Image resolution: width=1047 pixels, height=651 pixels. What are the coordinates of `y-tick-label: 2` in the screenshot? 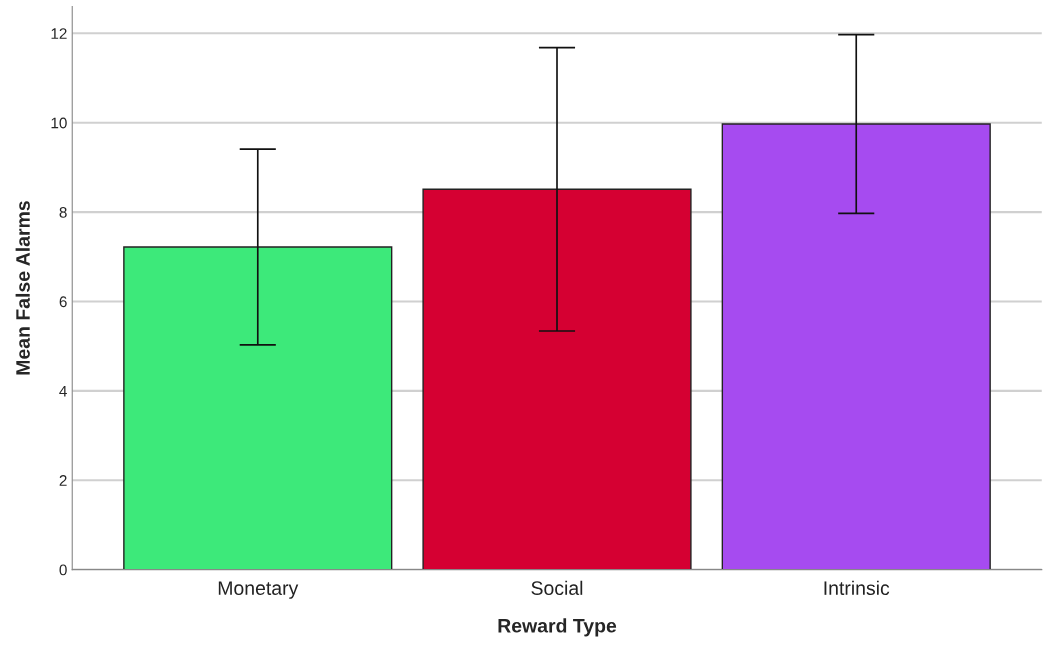 It's located at (63, 480).